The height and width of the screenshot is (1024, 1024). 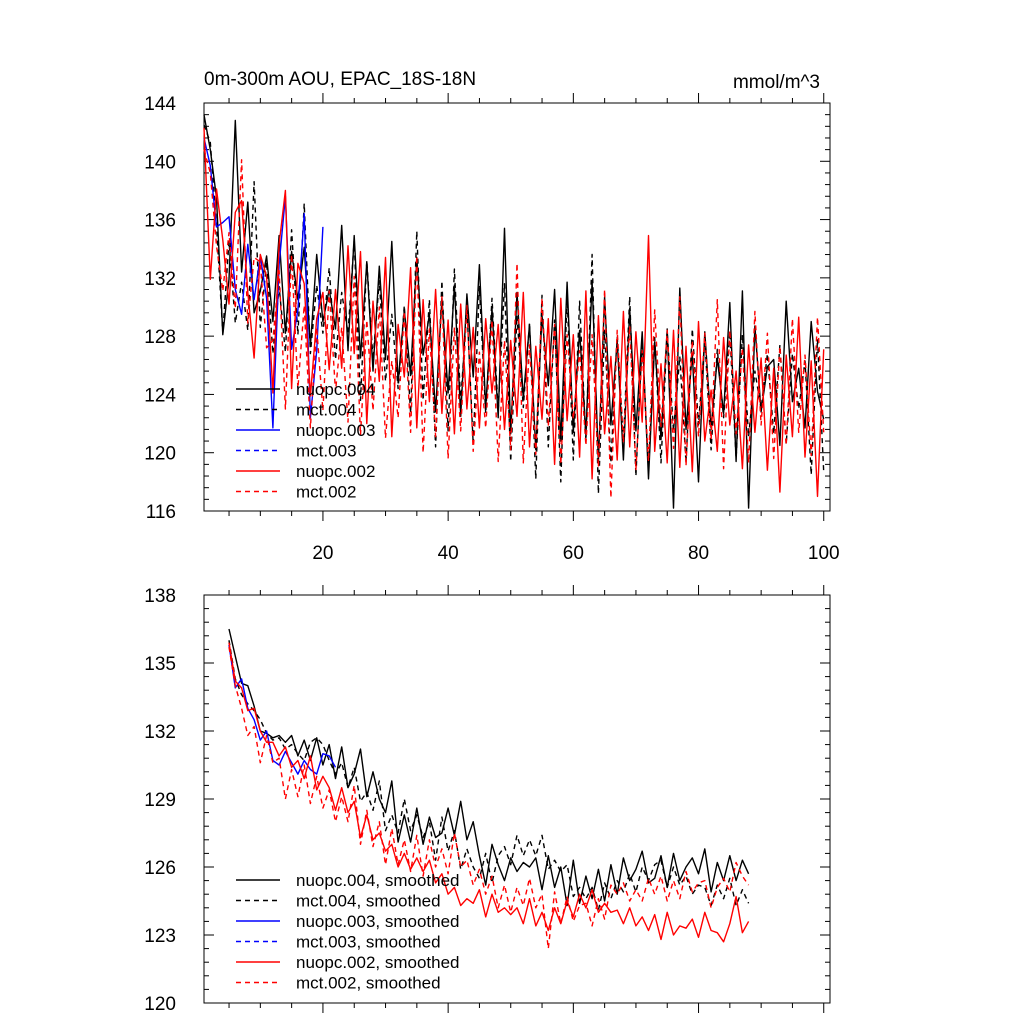 What do you see at coordinates (160, 395) in the screenshot?
I see `y-tick-label: 124` at bounding box center [160, 395].